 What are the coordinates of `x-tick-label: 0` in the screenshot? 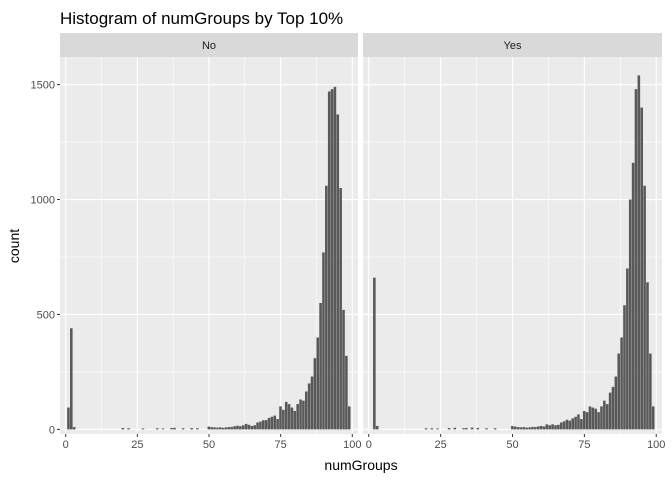 It's located at (66, 445).